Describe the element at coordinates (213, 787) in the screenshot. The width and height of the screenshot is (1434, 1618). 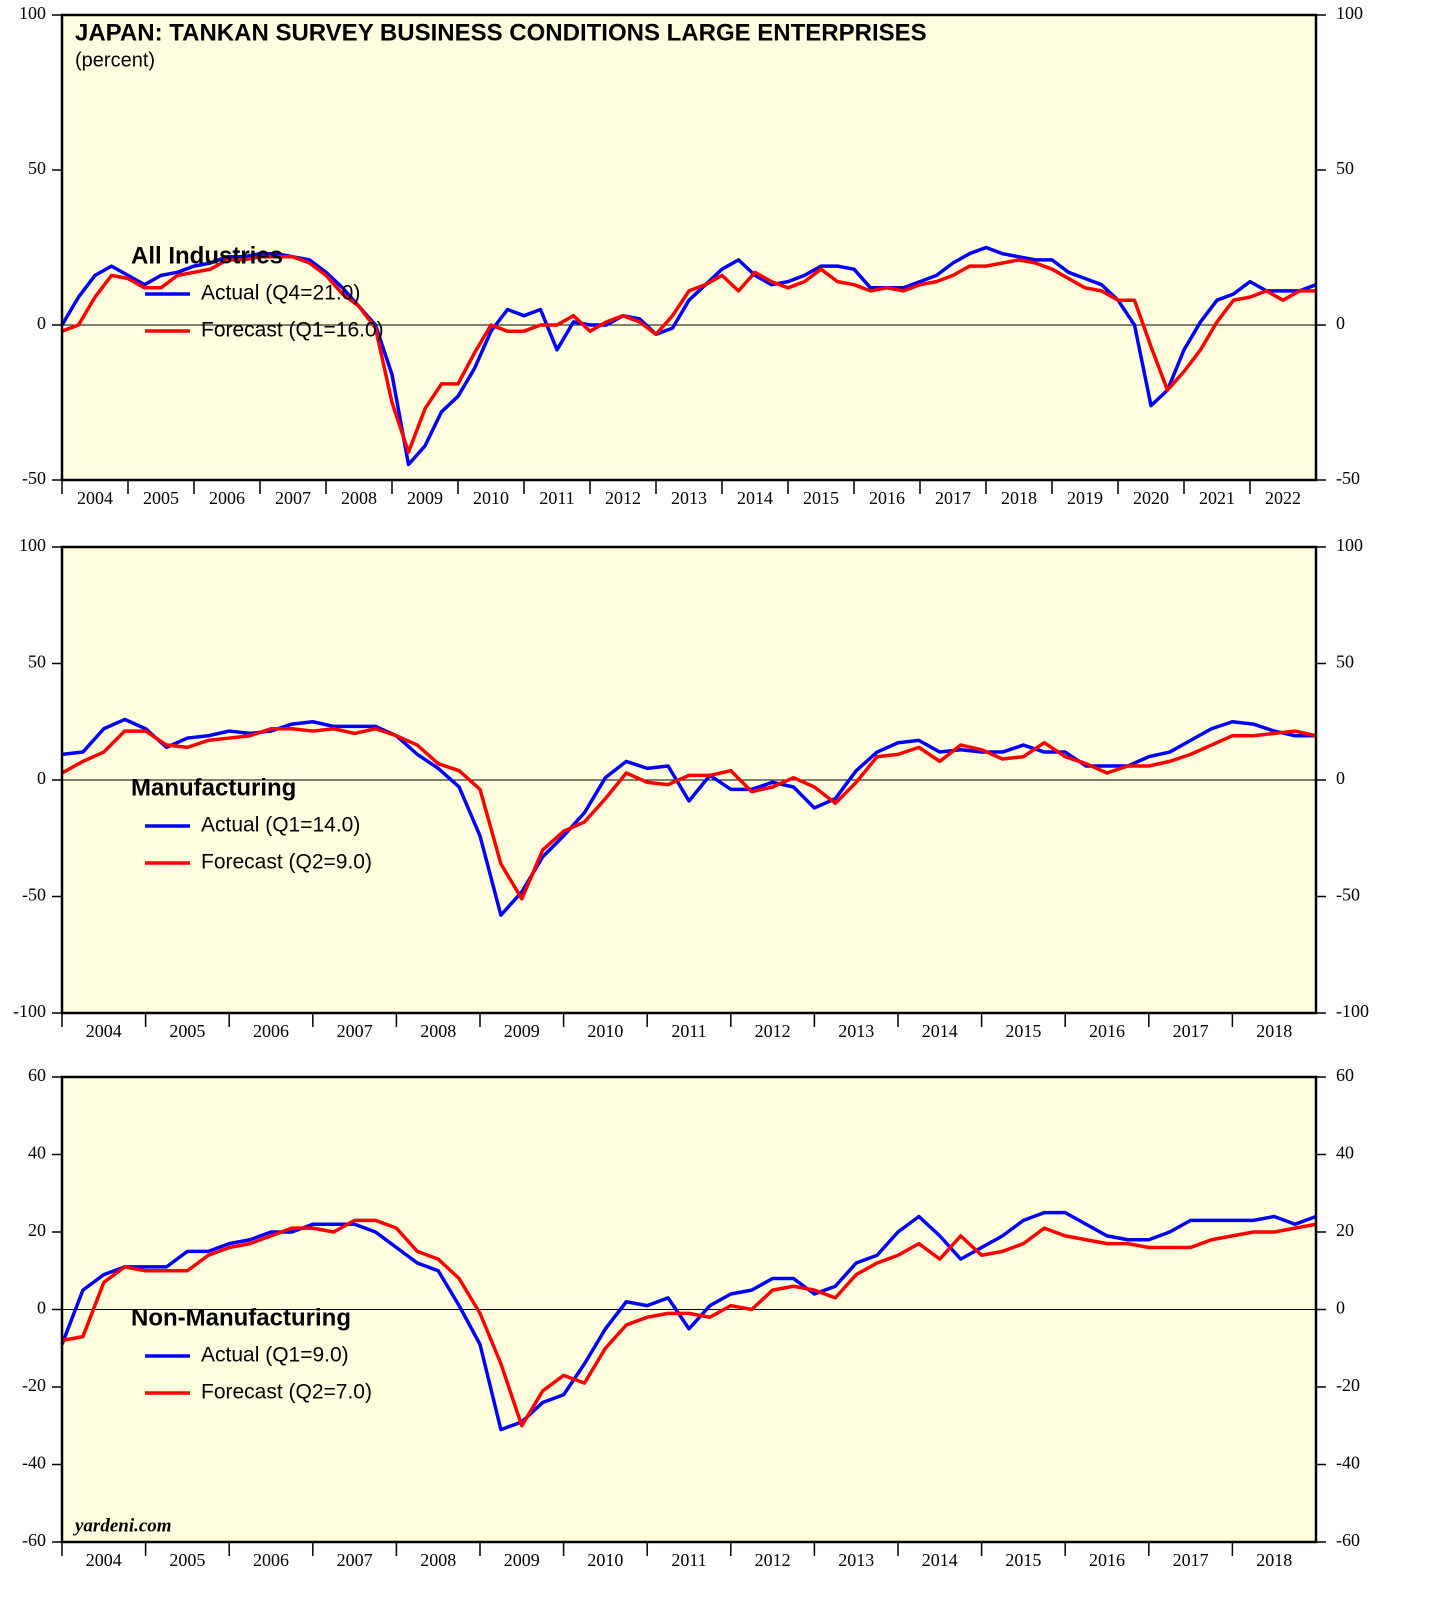
I see `panel-title: Manufacturing` at that location.